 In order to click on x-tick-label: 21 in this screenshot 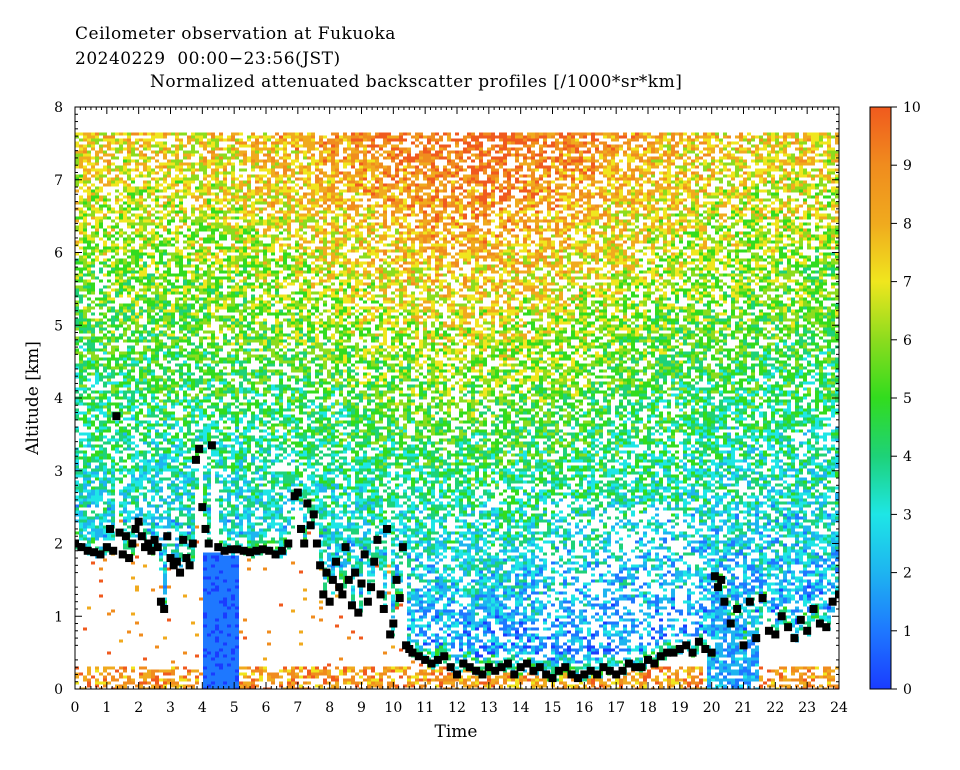, I will do `click(744, 708)`.